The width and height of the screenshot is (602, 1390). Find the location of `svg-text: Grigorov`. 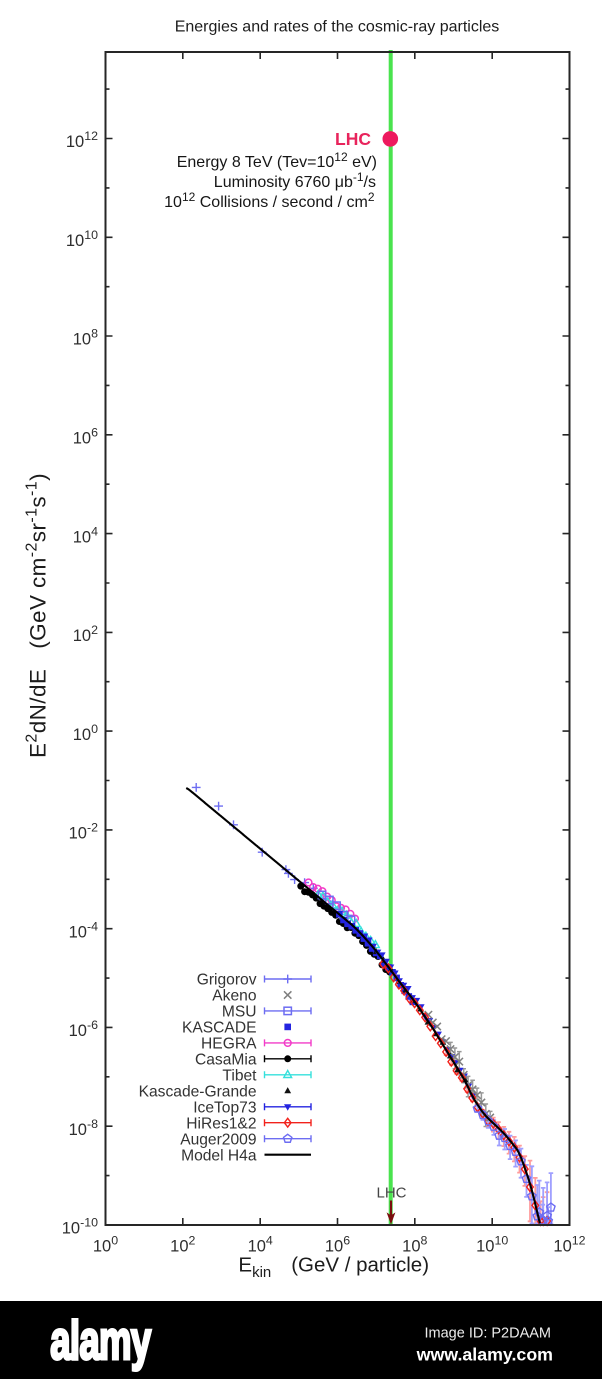

svg-text: Grigorov is located at coordinates (227, 980).